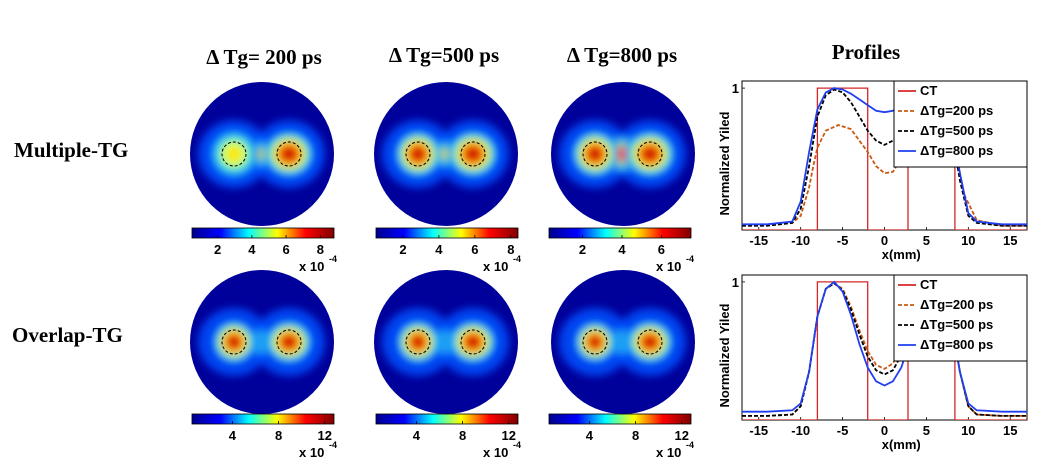 This screenshot has width=1040, height=473. I want to click on legend: CT ΔTg=200 ps ΔTg=500 ps ΔTg=800 ps, so click(960, 318).